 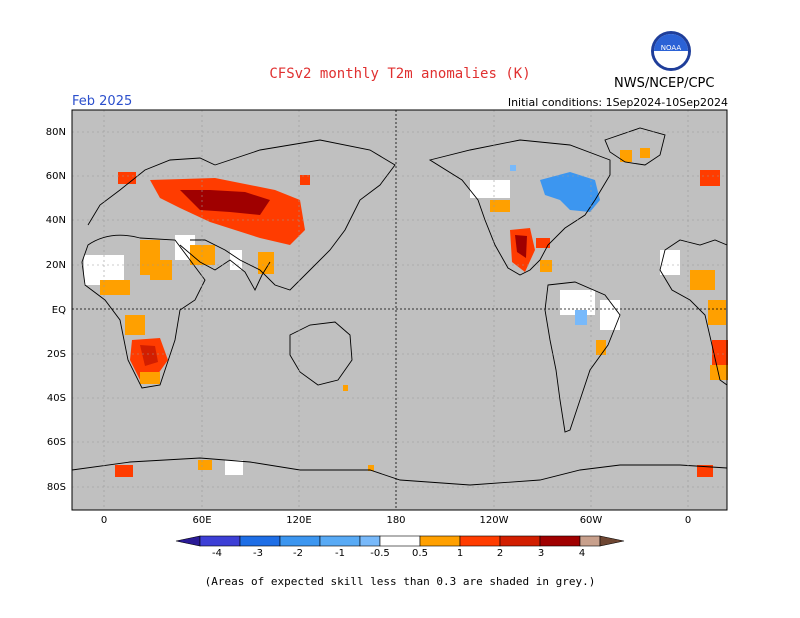 I want to click on europe-warm, so click(x=127, y=178).